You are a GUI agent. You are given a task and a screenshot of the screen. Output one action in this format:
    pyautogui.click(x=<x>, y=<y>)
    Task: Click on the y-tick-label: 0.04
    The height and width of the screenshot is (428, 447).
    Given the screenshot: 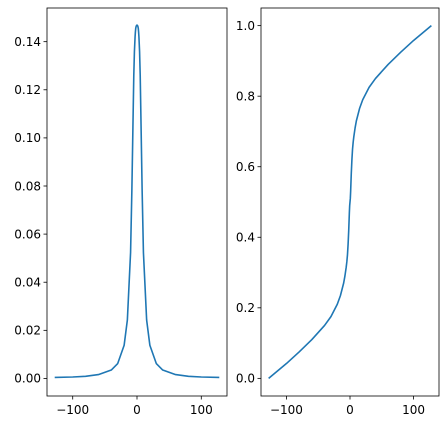 What is the action you would take?
    pyautogui.click(x=27, y=283)
    